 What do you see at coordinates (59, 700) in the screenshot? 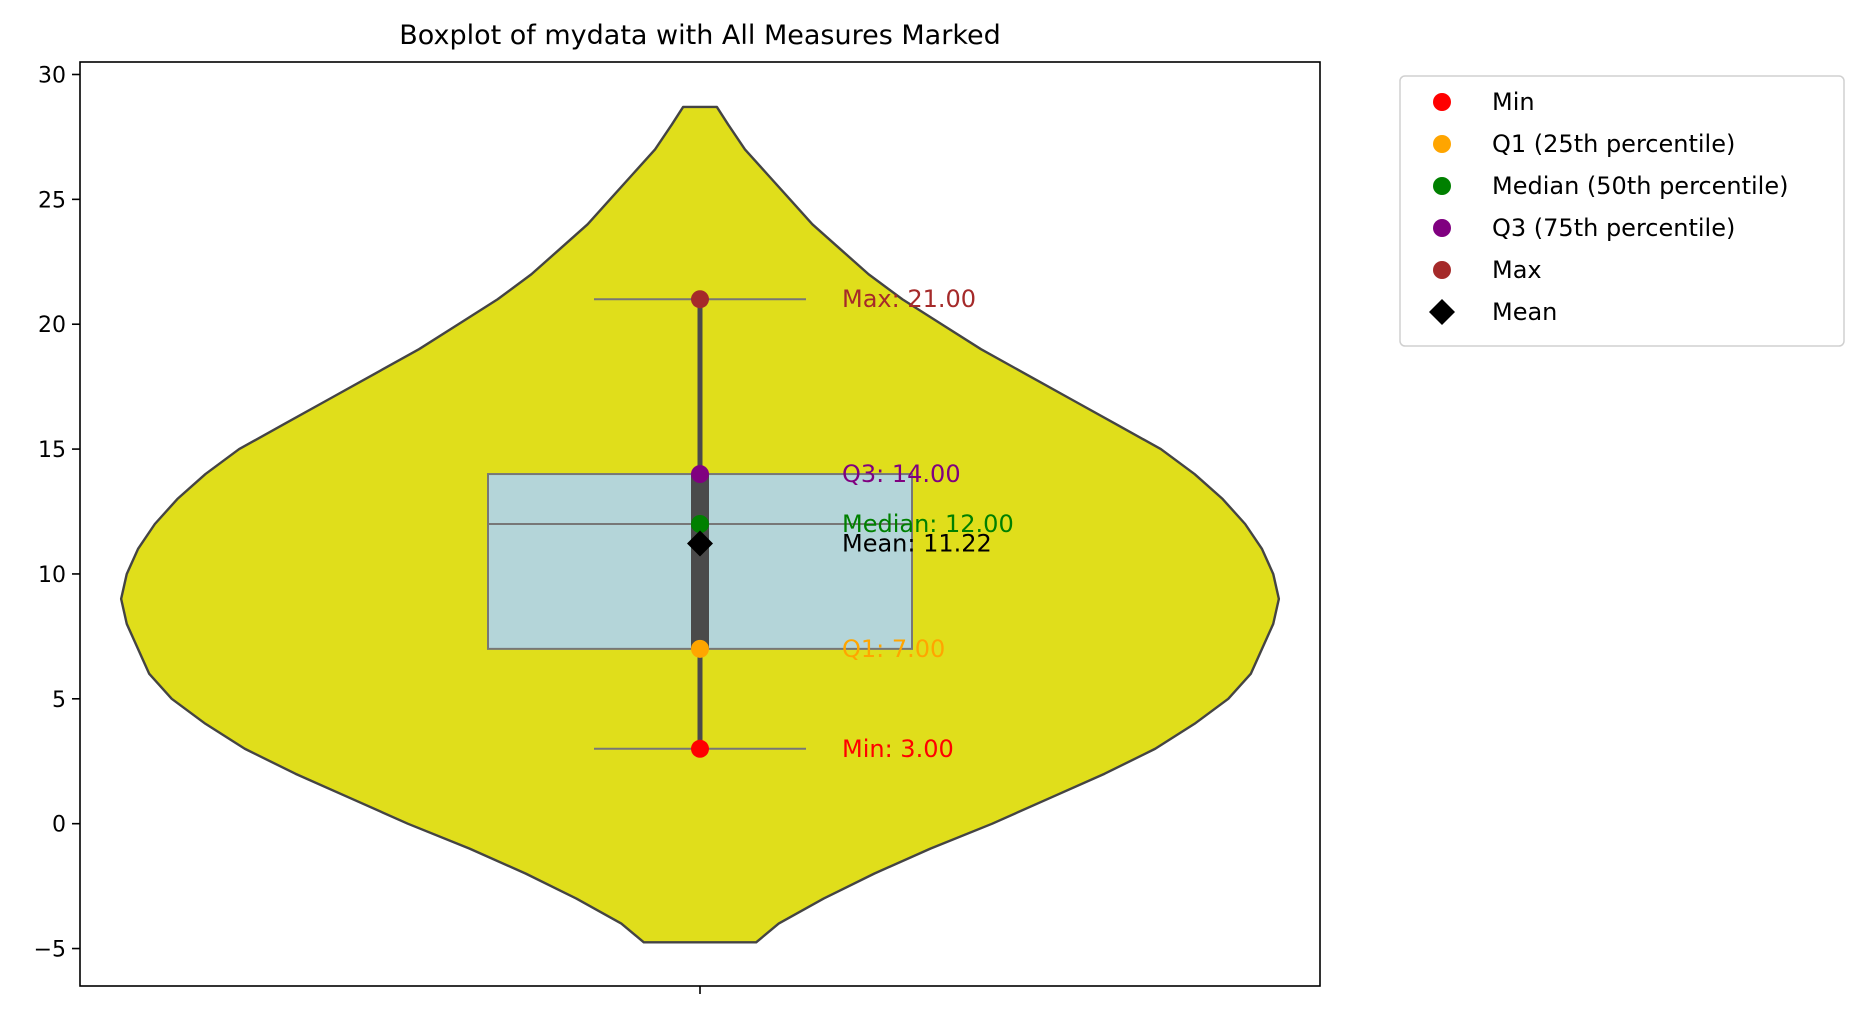
I see `y-tick-label: 5` at bounding box center [59, 700].